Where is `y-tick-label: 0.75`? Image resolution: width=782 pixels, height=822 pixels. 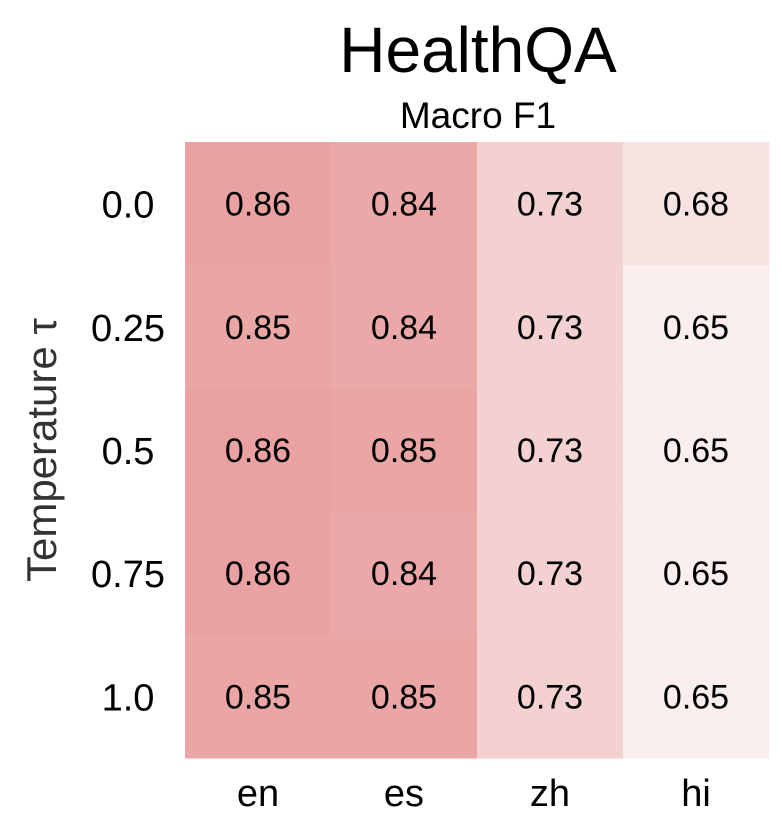
y-tick-label: 0.75 is located at coordinates (128, 575).